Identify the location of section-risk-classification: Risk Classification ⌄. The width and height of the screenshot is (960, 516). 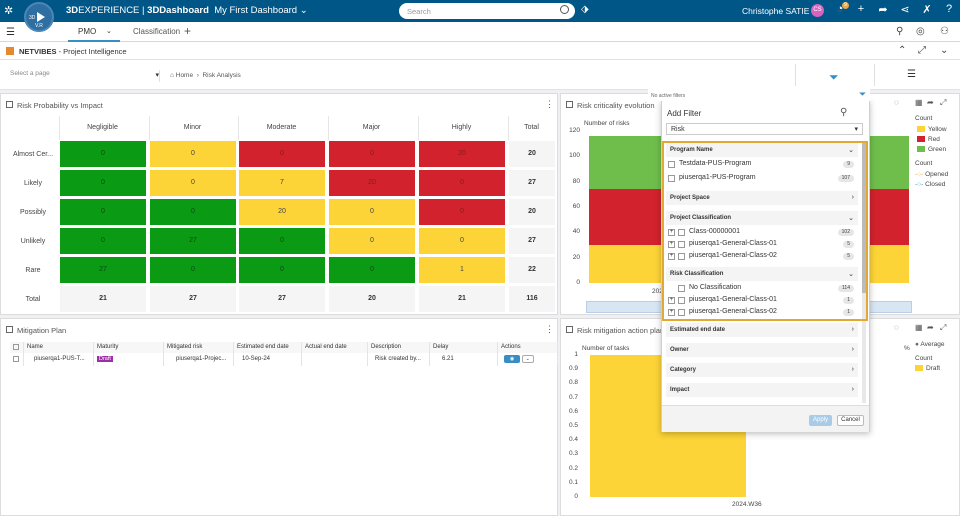
(762, 274).